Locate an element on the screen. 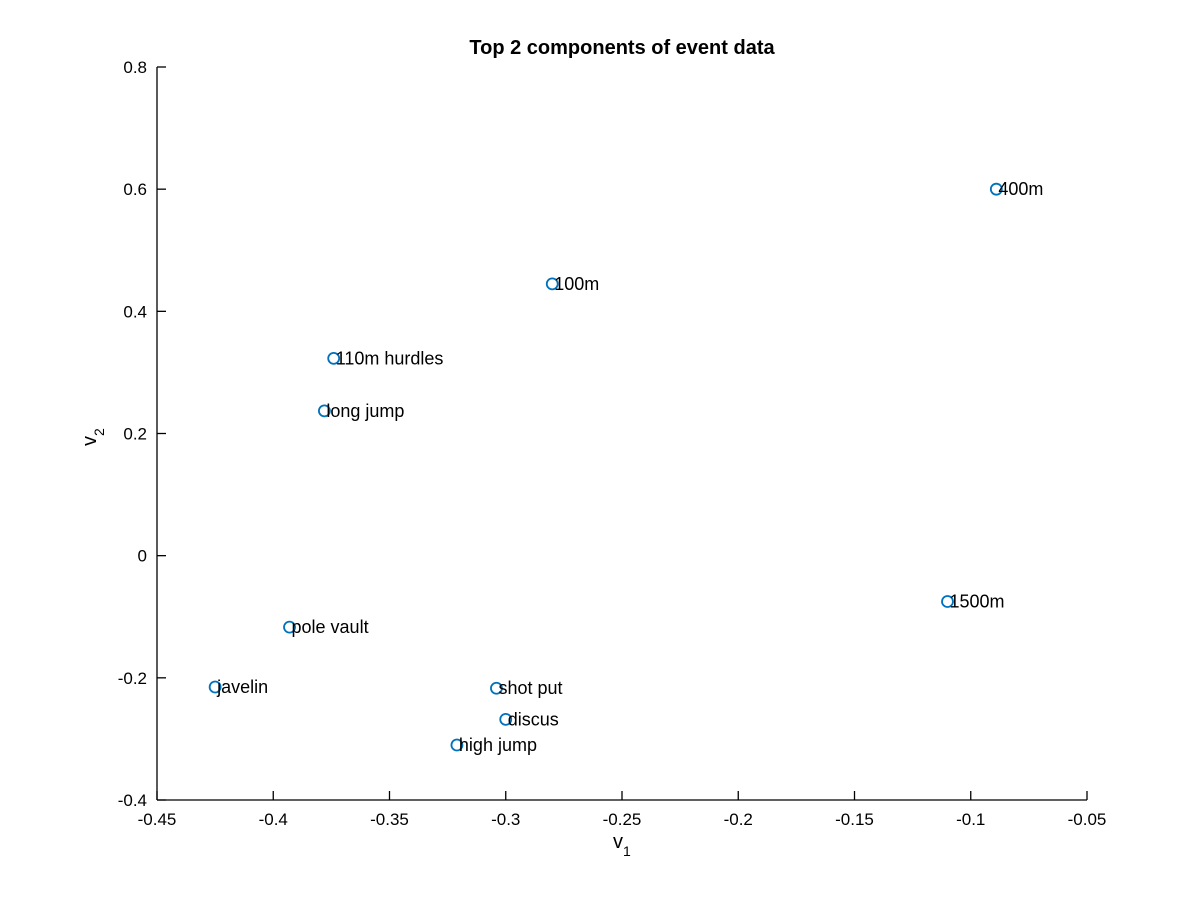 Image resolution: width=1200 pixels, height=900 pixels. x-axis-label: v1 is located at coordinates (622, 845).